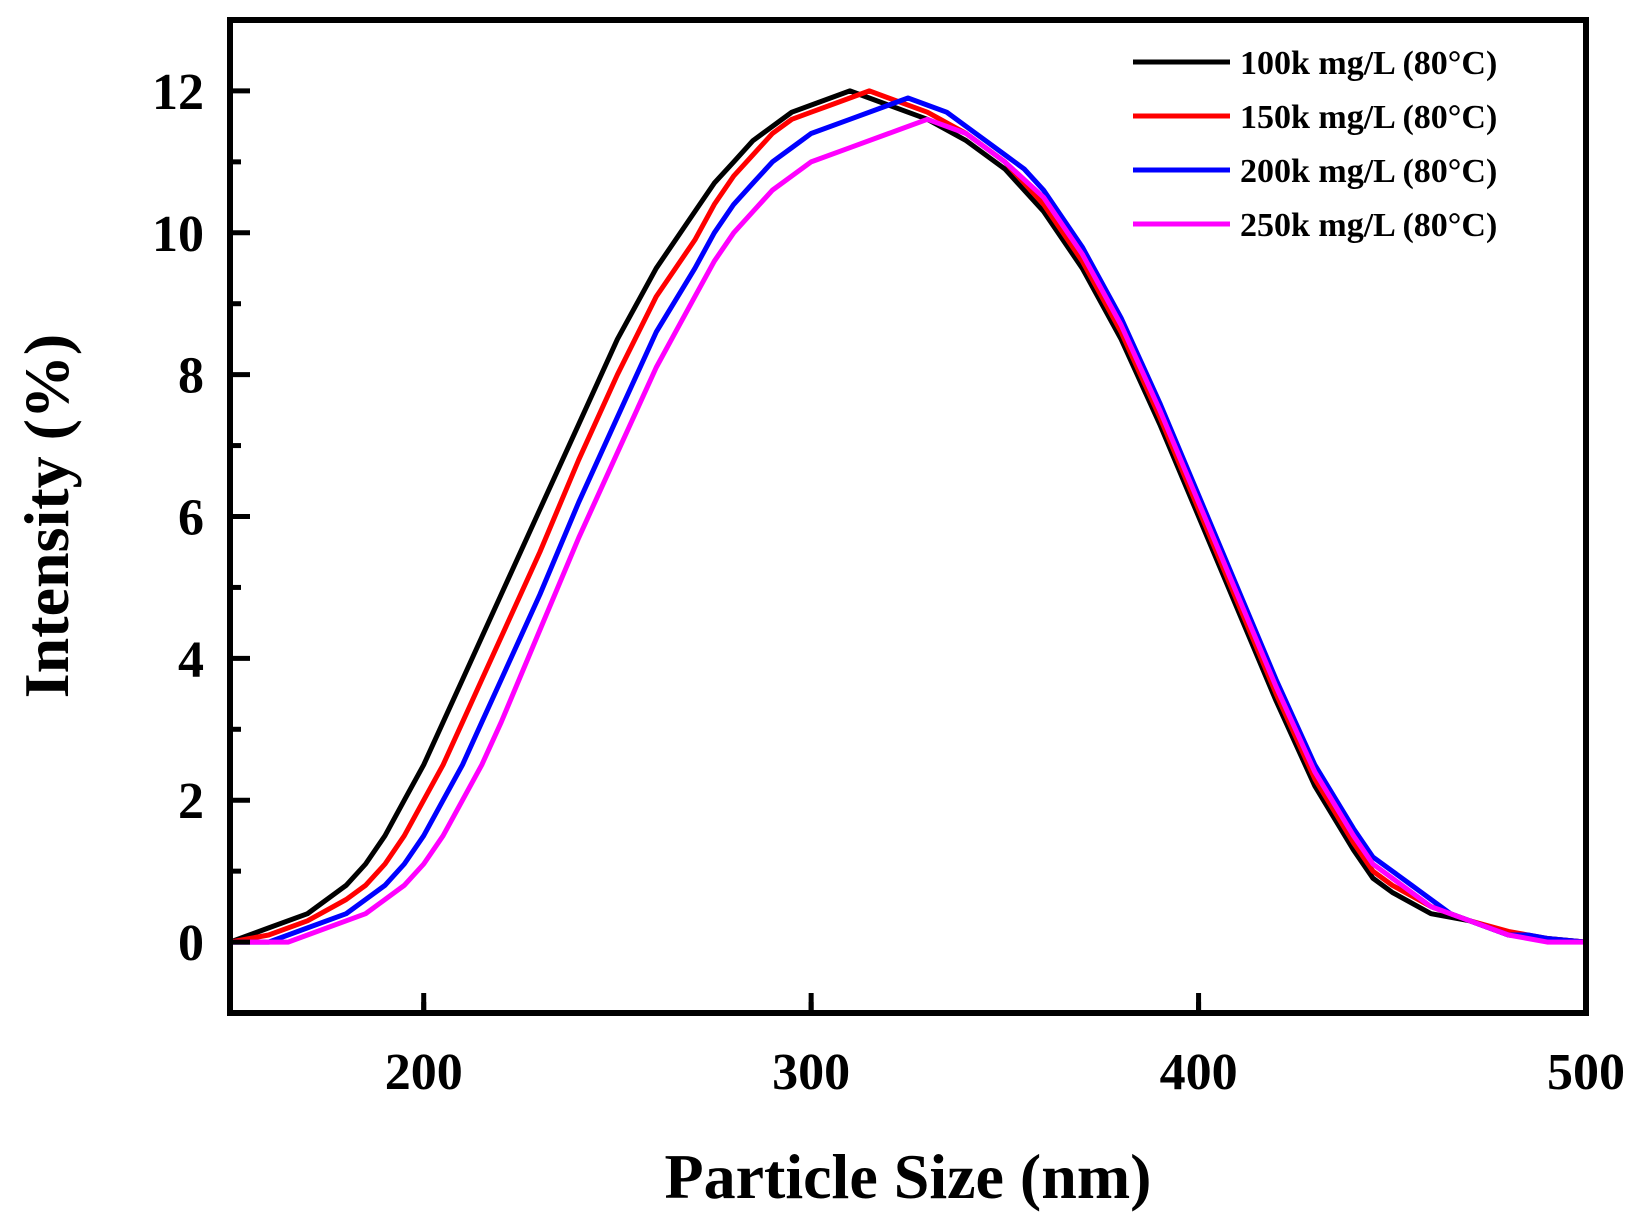  Describe the element at coordinates (1586, 1072) in the screenshot. I see `x-tick-label: 500` at that location.